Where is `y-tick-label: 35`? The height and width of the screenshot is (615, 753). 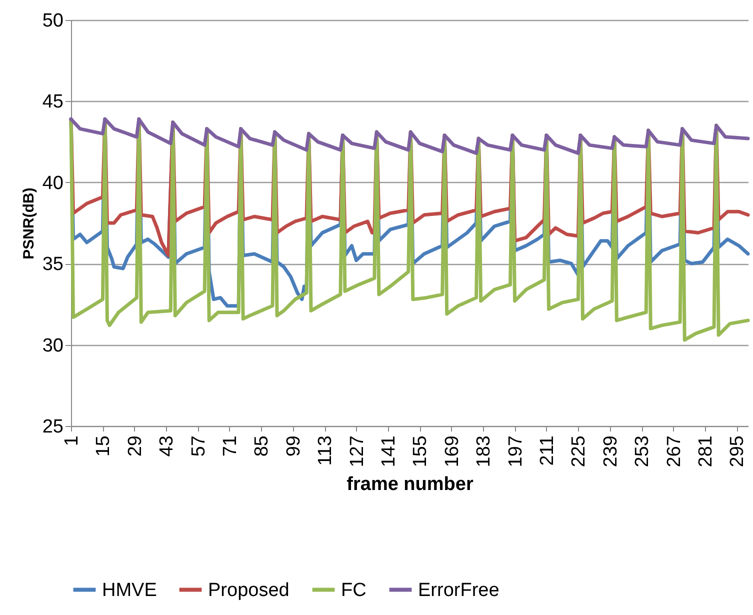 y-tick-label: 35 is located at coordinates (53, 265).